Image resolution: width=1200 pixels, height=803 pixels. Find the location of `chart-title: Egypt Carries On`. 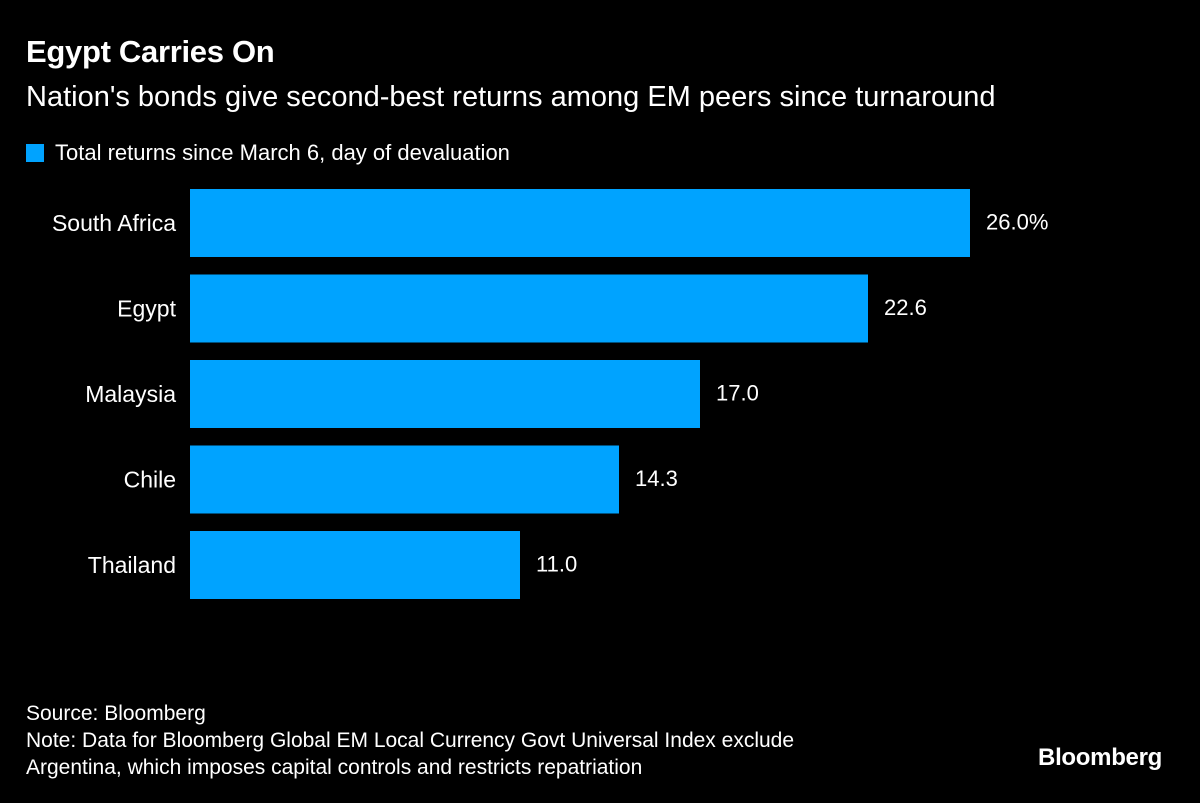

chart-title: Egypt Carries On is located at coordinates (150, 51).